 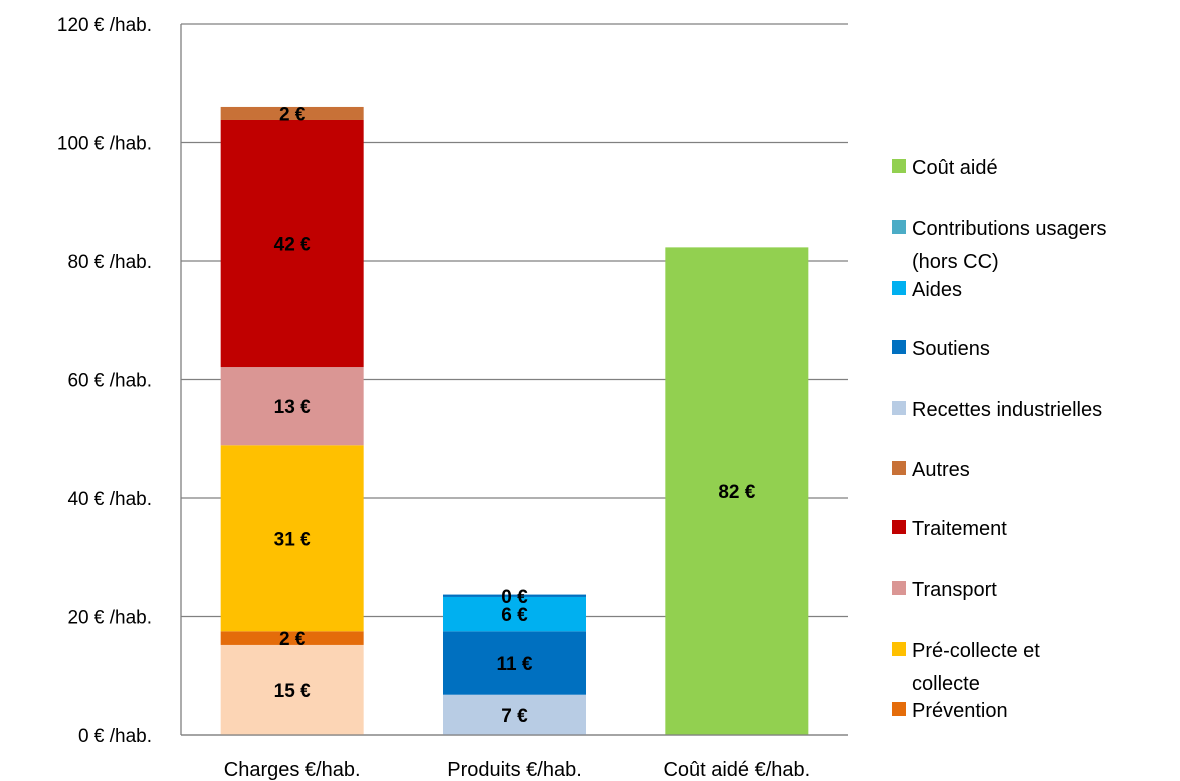 I want to click on legend-label: (hors CC), so click(x=955, y=262).